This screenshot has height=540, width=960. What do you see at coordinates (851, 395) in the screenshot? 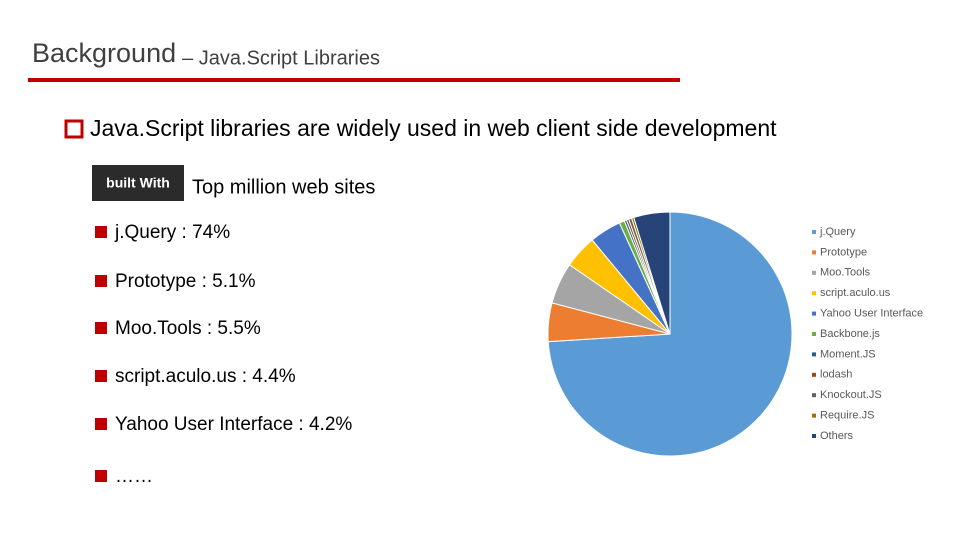
I see `legend-label: Knockout.JS` at bounding box center [851, 395].